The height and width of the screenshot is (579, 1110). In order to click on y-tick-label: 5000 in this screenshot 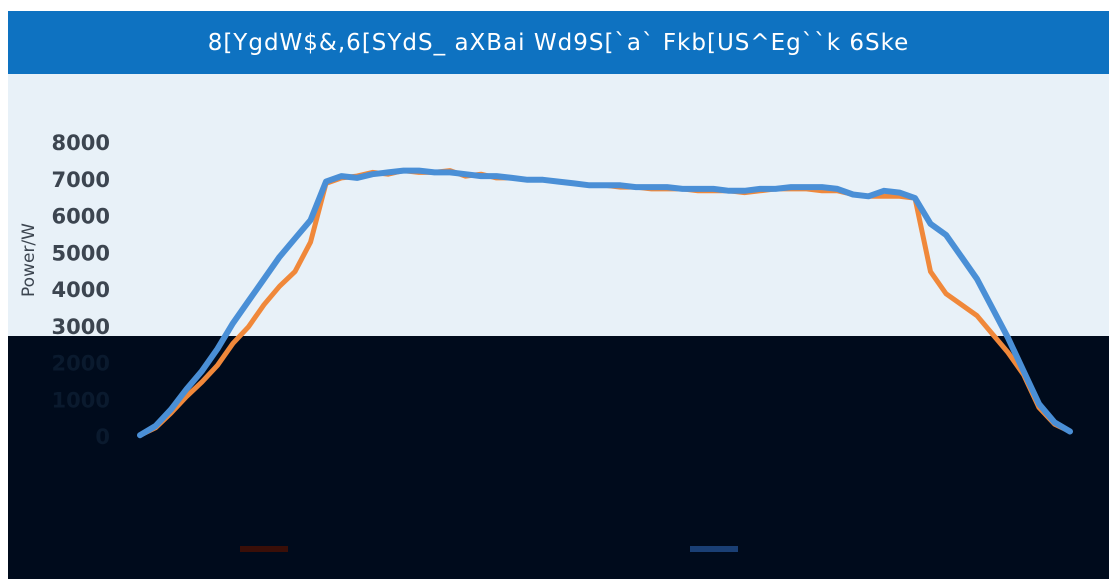, I will do `click(81, 253)`.